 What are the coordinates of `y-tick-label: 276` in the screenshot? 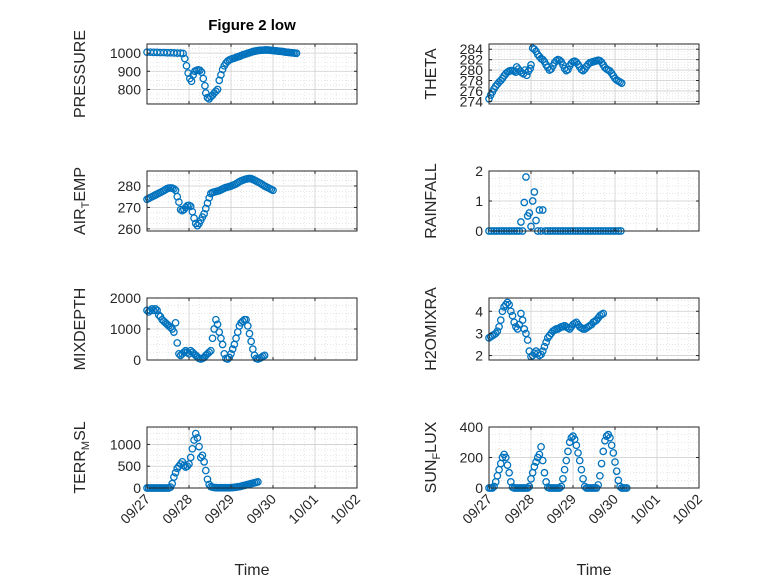 It's located at (472, 91).